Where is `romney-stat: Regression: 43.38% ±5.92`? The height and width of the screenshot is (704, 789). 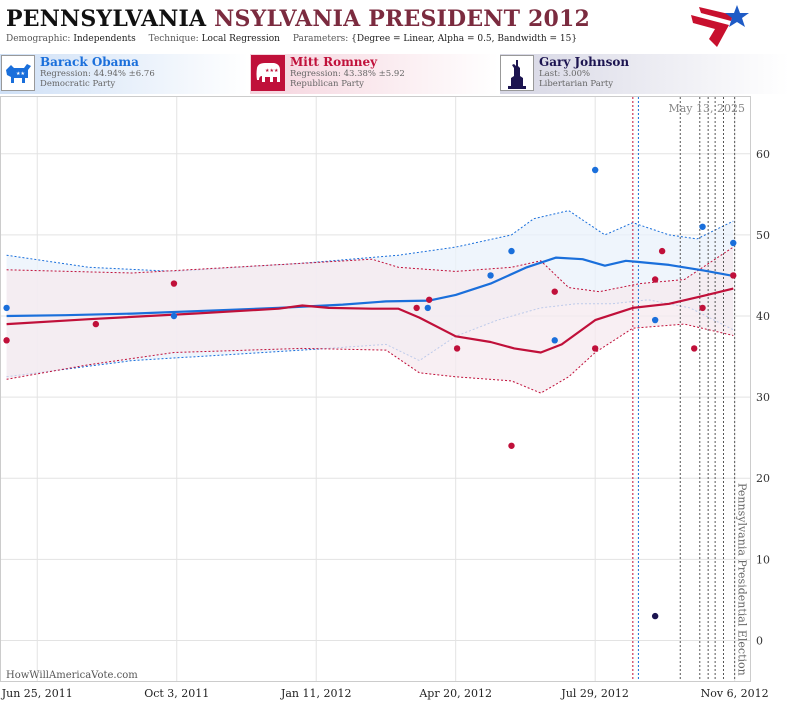
romney-stat: Regression: 43.38% ±5.92 is located at coordinates (347, 74).